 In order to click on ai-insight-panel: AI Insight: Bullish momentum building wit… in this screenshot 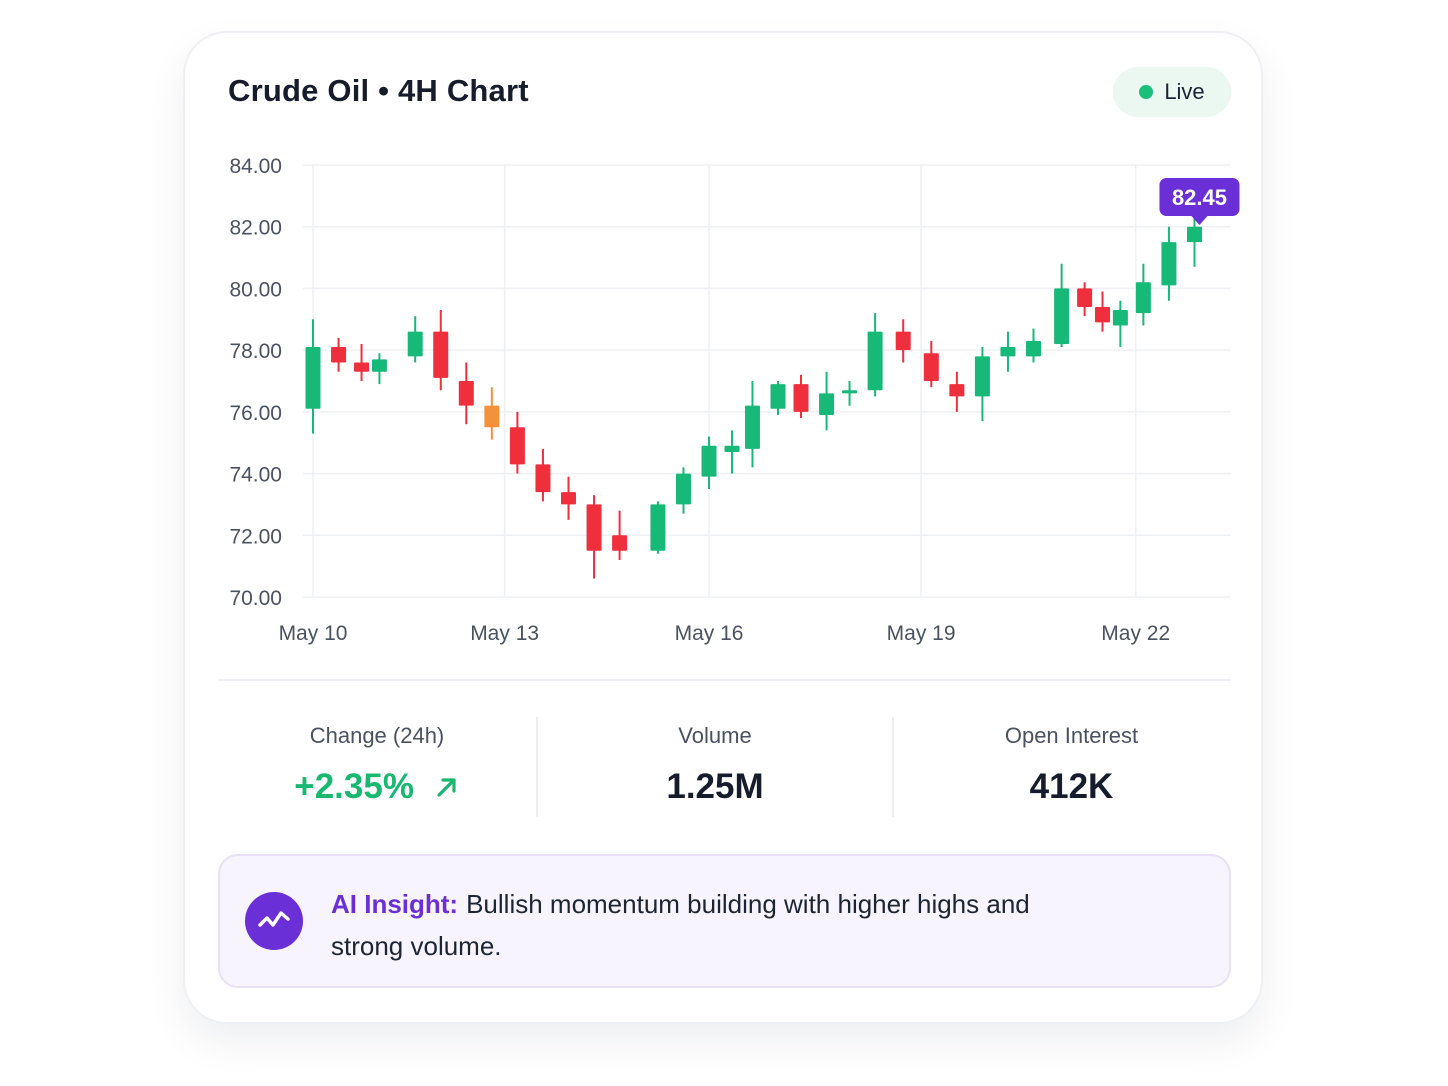, I will do `click(724, 921)`.